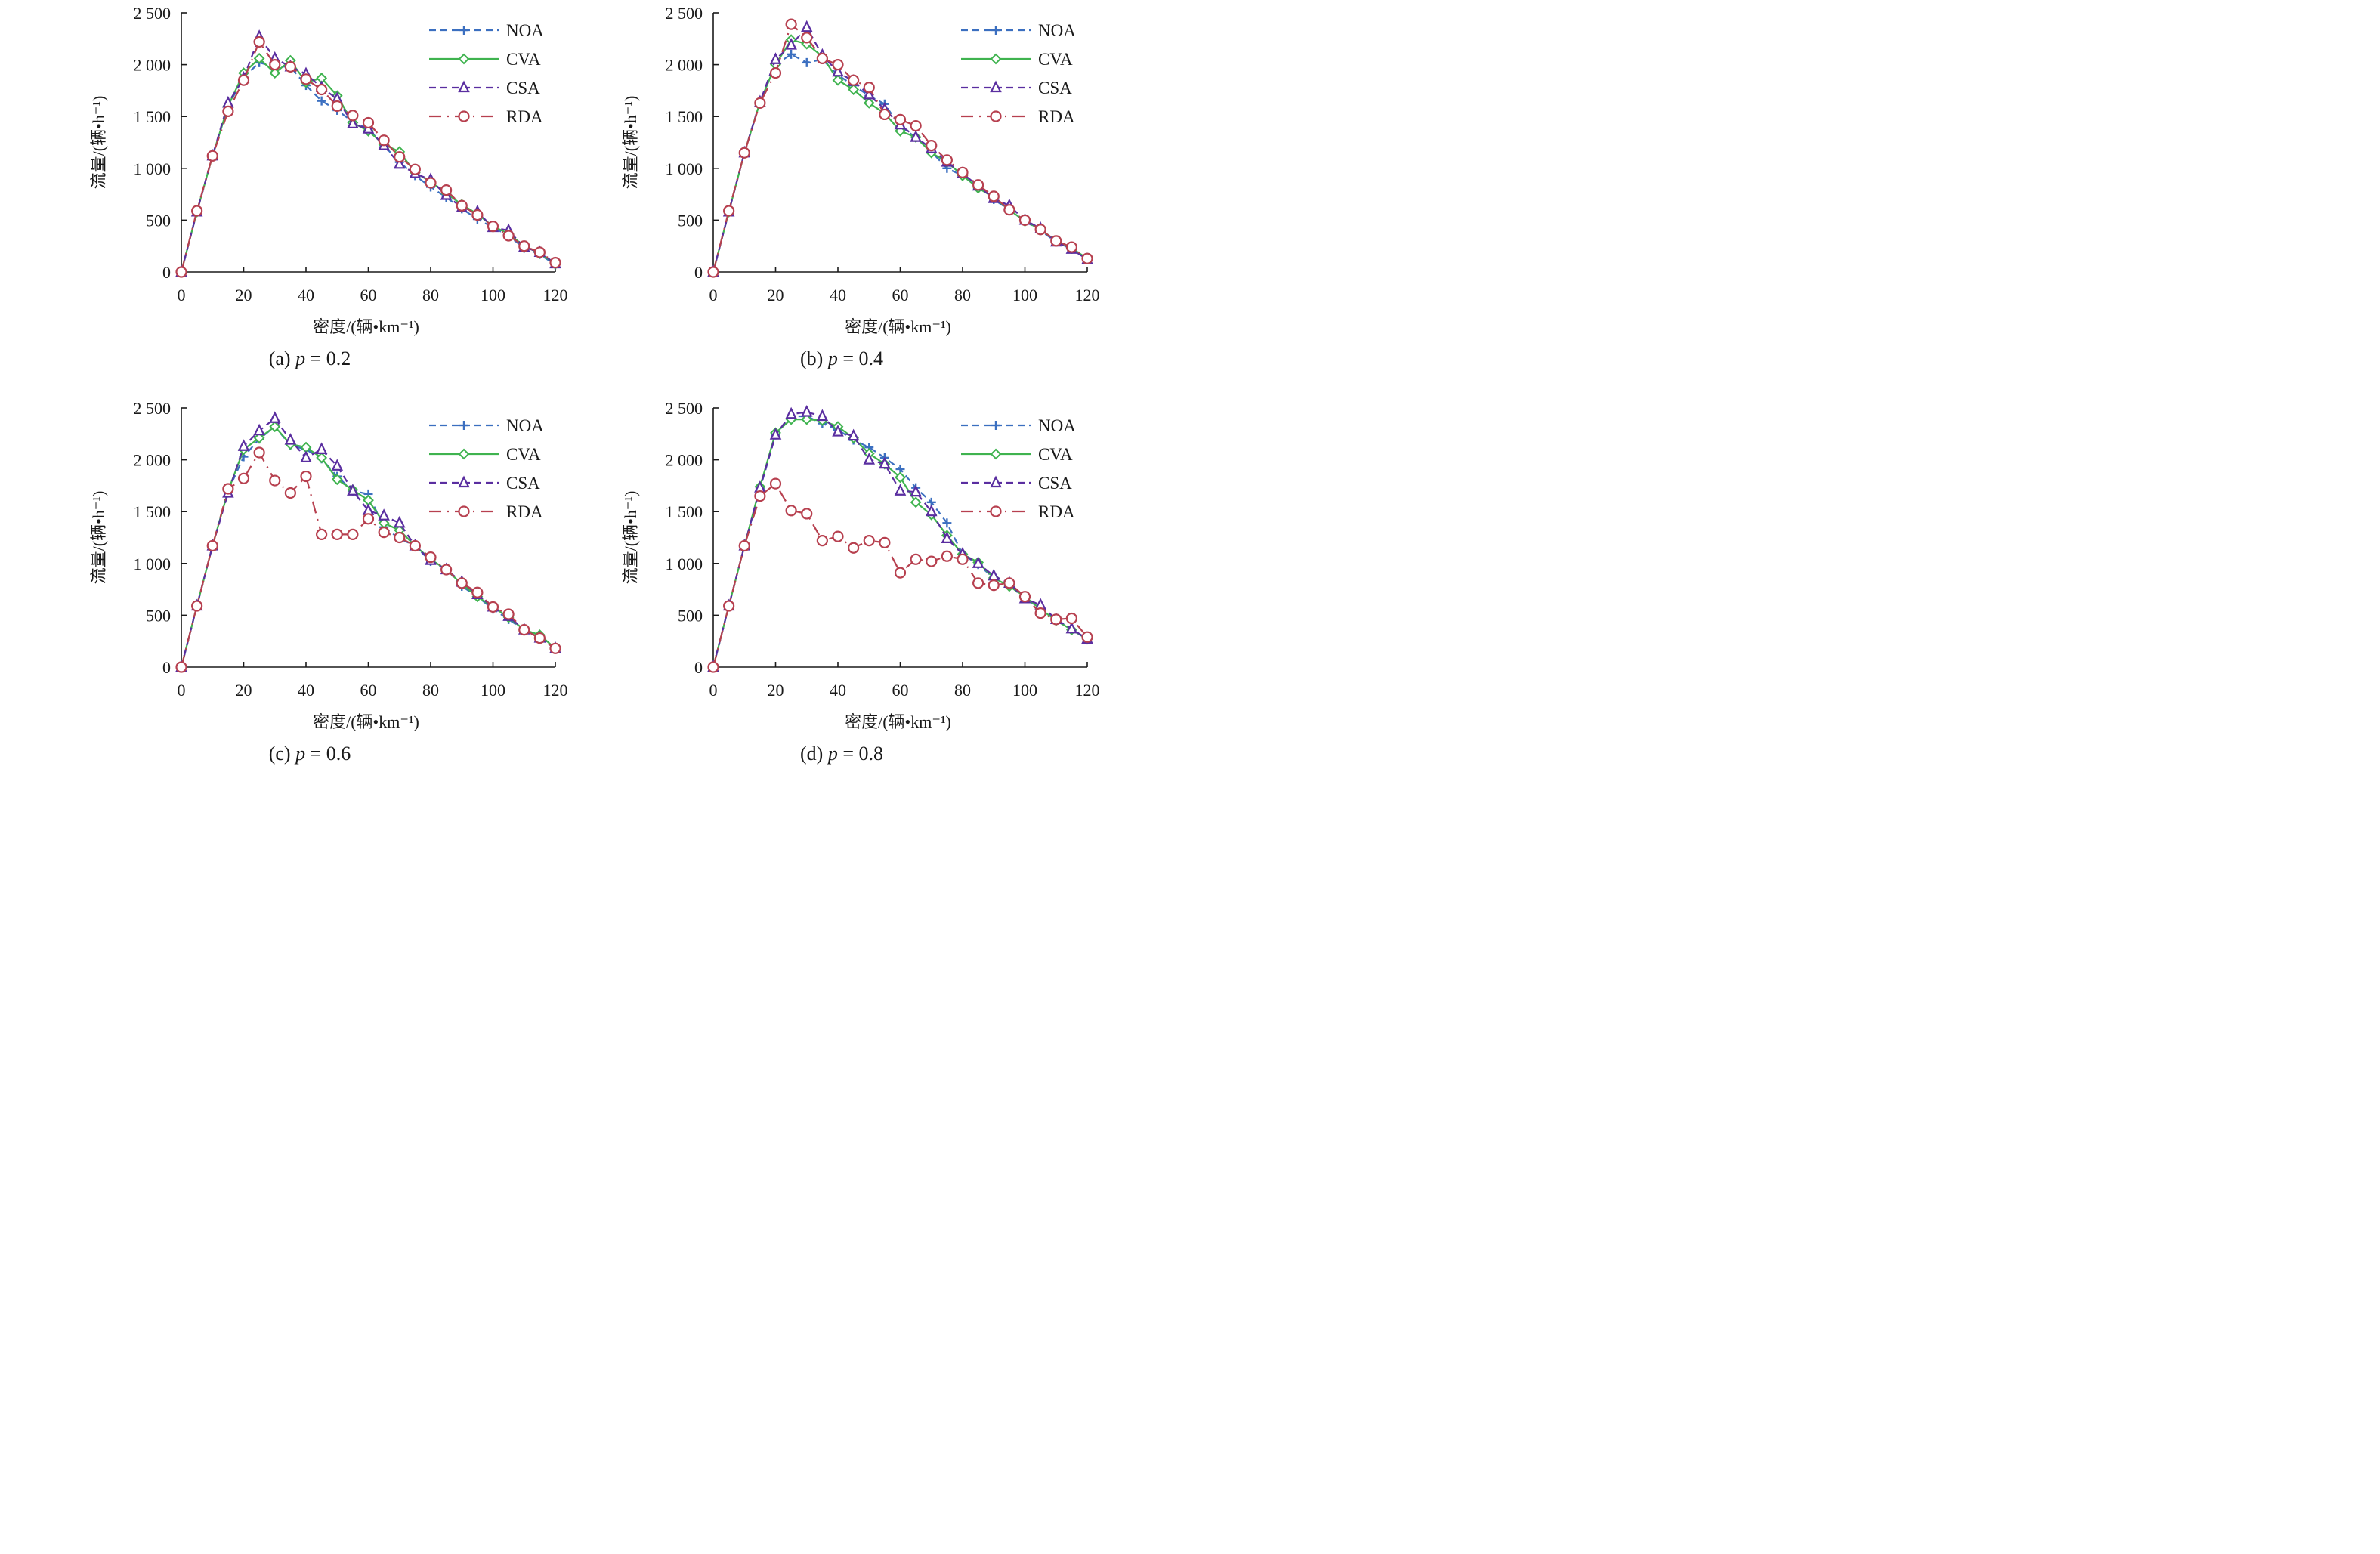 The height and width of the screenshot is (1554, 2380). I want to click on x-tick-label: 60, so click(900, 691).